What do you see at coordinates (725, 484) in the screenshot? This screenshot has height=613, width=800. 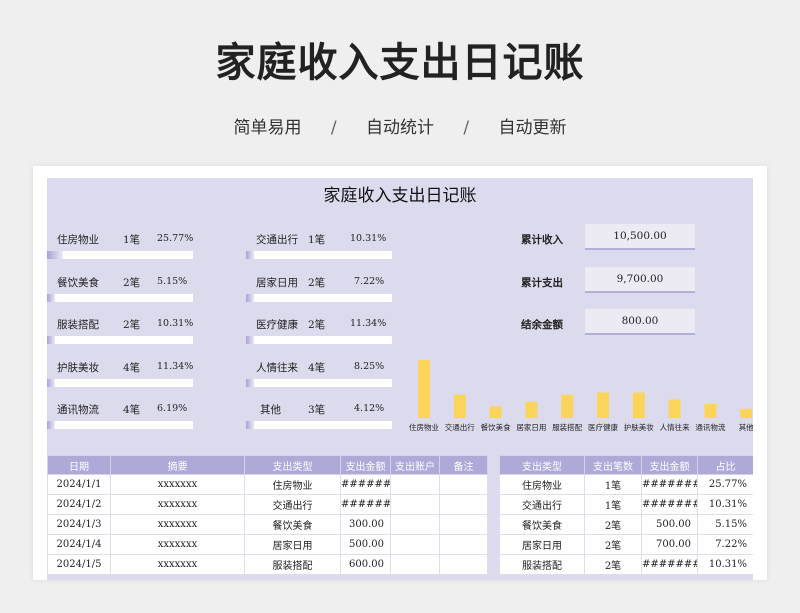 I see `share-cell: 25.77%` at bounding box center [725, 484].